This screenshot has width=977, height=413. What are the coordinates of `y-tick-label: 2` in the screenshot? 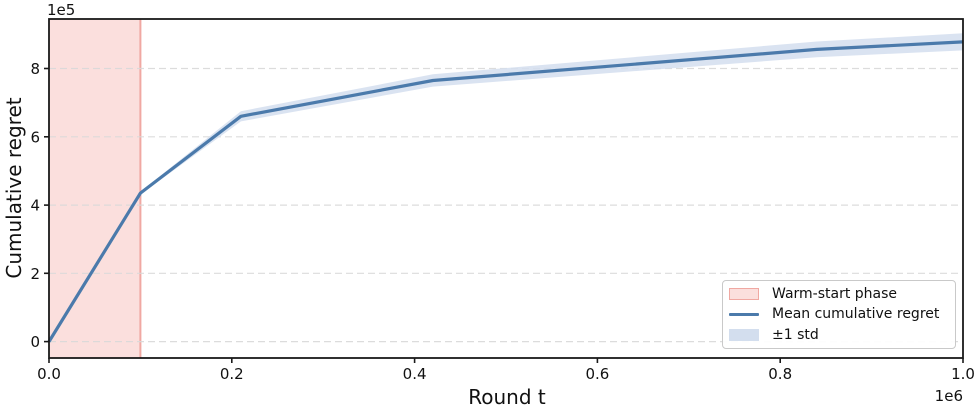 It's located at (35, 274).